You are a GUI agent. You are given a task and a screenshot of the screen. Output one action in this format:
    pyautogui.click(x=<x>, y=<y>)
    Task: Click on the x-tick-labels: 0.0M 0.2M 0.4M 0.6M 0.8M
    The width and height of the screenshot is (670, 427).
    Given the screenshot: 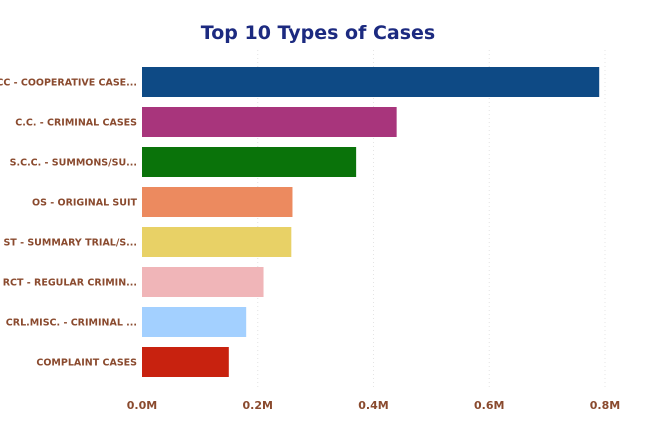 What is the action you would take?
    pyautogui.click(x=373, y=405)
    